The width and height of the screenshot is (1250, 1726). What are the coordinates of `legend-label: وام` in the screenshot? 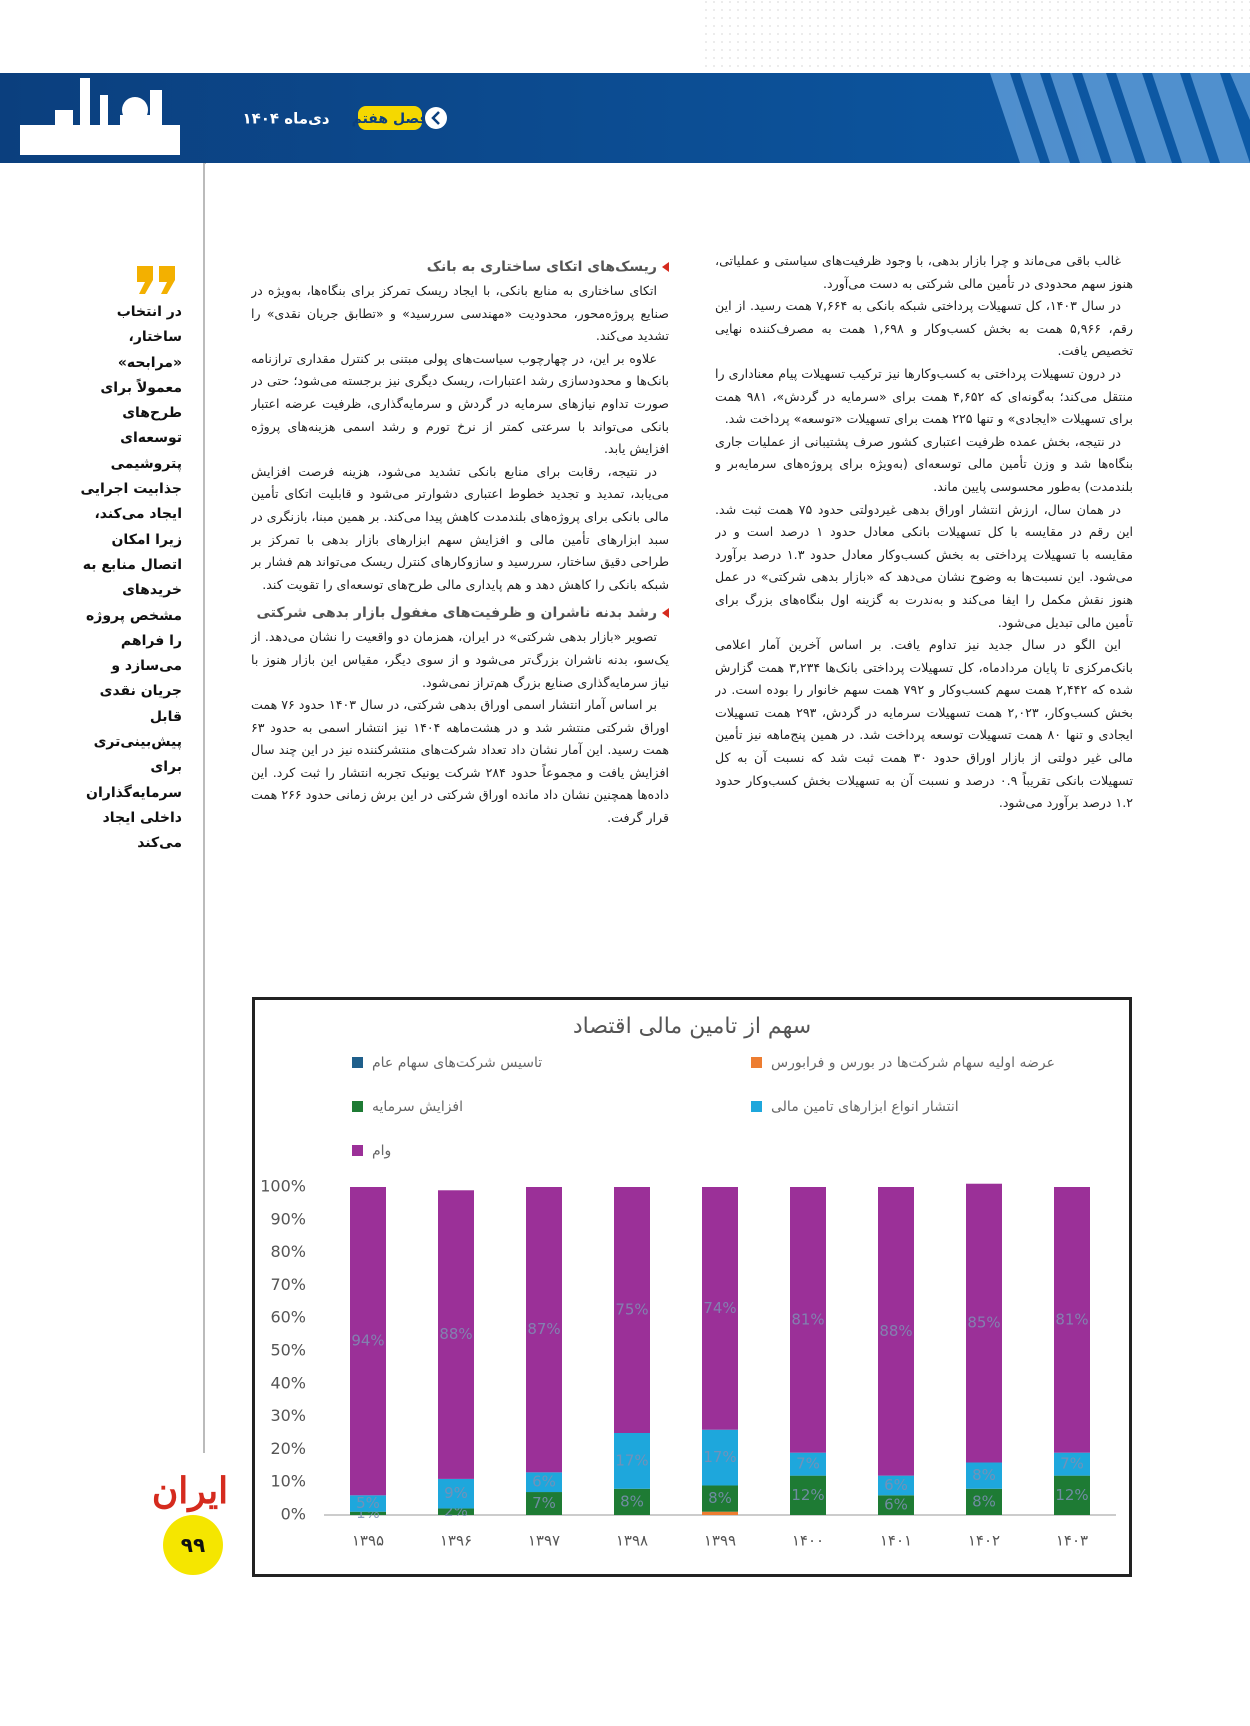 It's located at (381, 1151).